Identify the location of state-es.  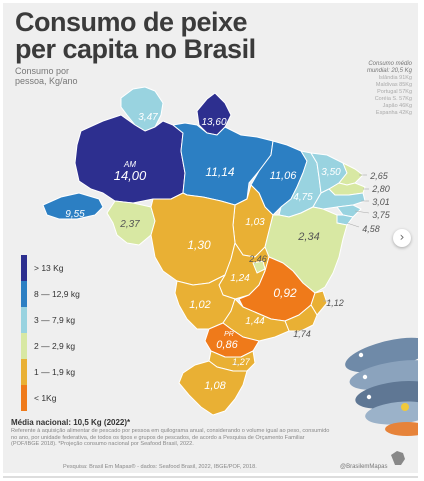
(319, 303).